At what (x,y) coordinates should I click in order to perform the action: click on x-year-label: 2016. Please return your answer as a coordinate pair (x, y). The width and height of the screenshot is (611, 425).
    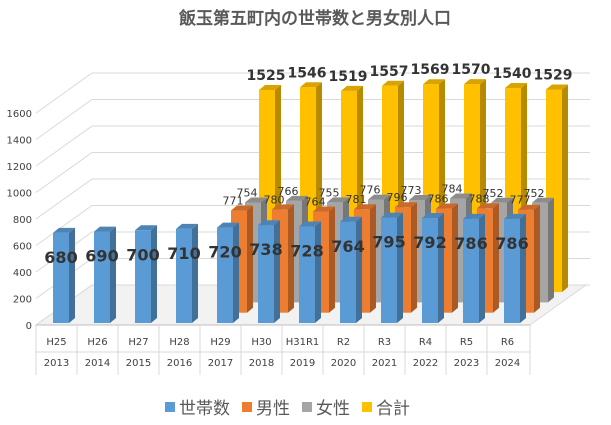
    Looking at the image, I should click on (179, 363).